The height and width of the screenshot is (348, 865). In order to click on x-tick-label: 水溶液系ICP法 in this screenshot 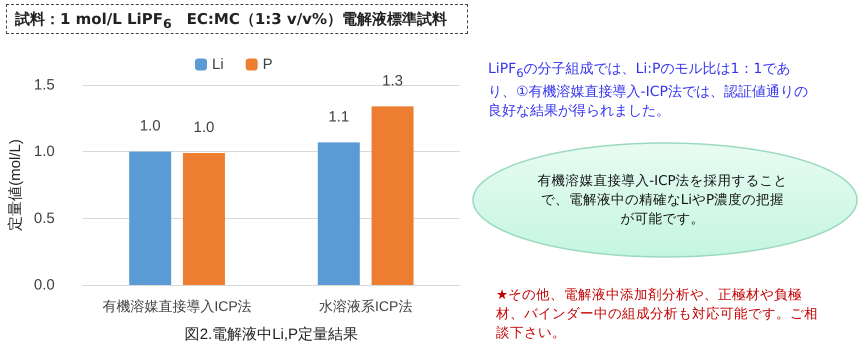, I will do `click(365, 306)`.